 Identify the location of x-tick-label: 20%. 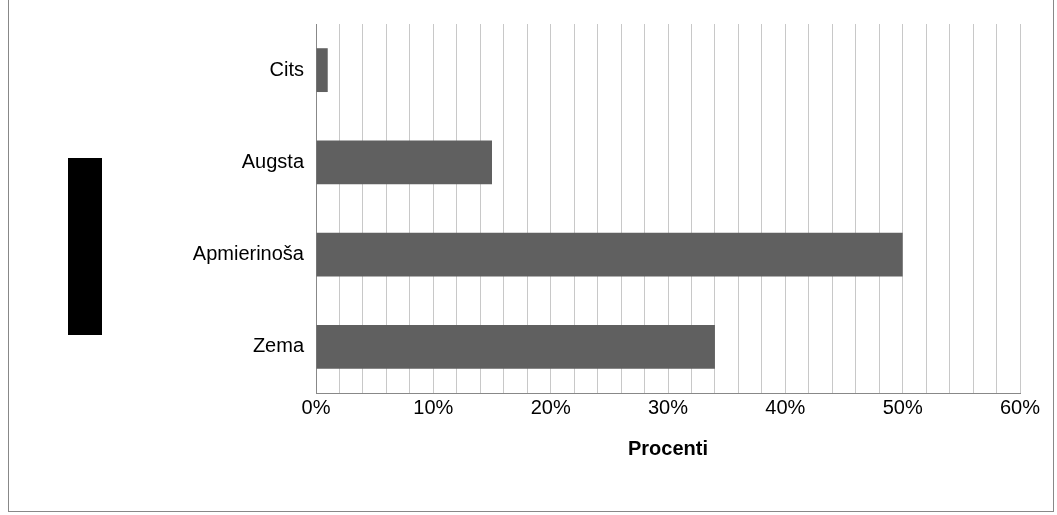
(550, 406).